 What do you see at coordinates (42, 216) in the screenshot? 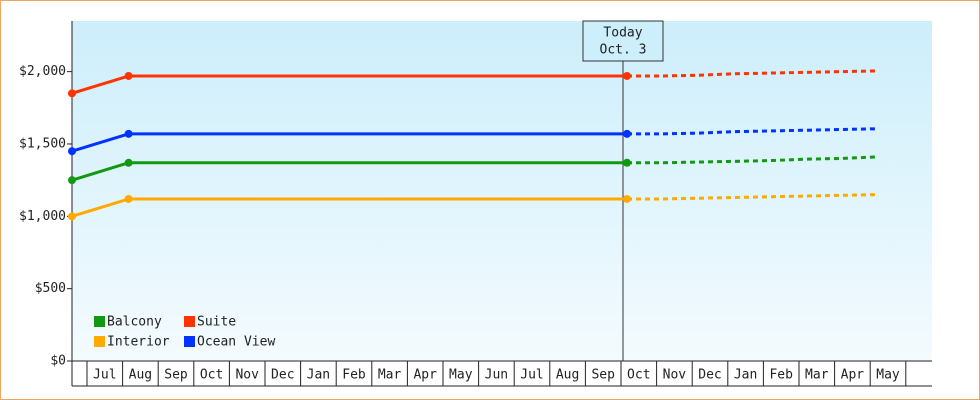
I see `y-tick-label: $1,000` at bounding box center [42, 216].